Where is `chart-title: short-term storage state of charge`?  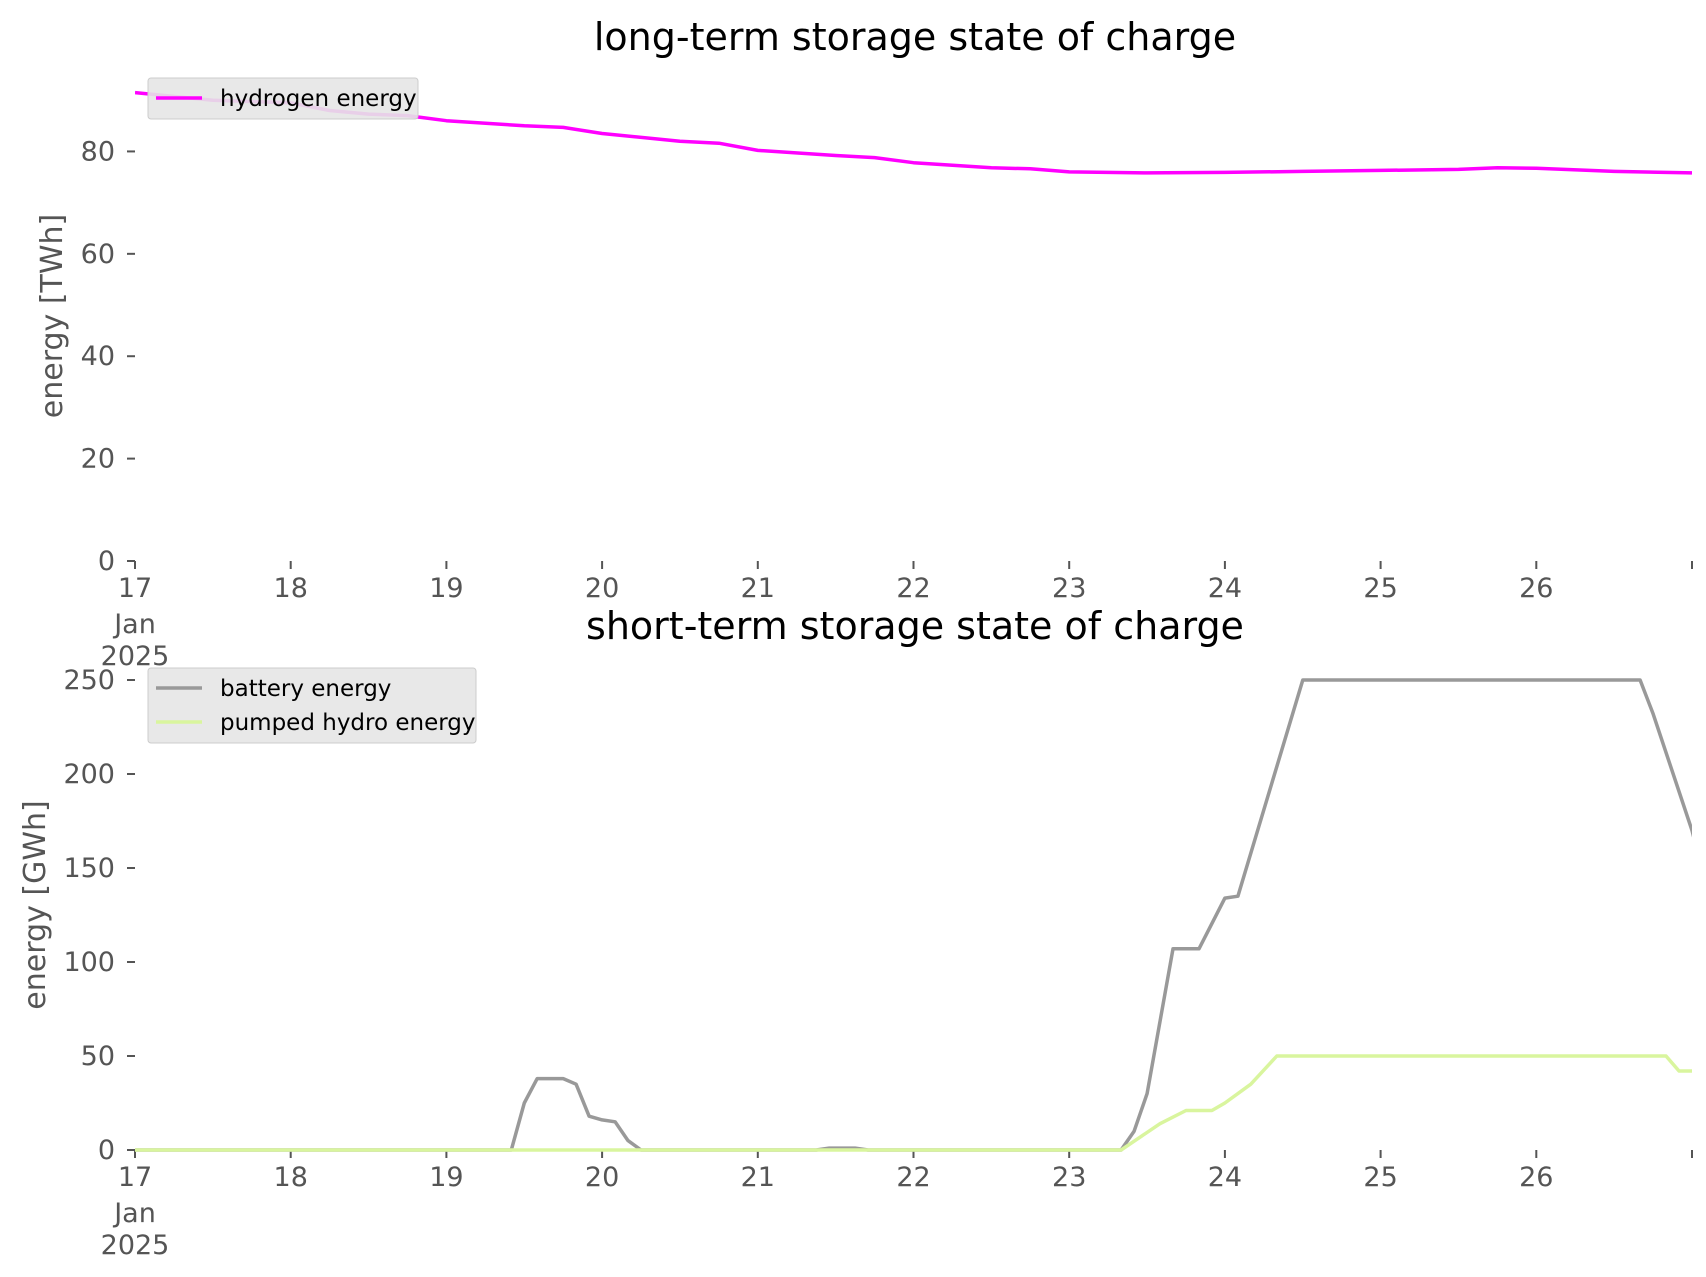 chart-title: short-term storage state of charge is located at coordinates (915, 626).